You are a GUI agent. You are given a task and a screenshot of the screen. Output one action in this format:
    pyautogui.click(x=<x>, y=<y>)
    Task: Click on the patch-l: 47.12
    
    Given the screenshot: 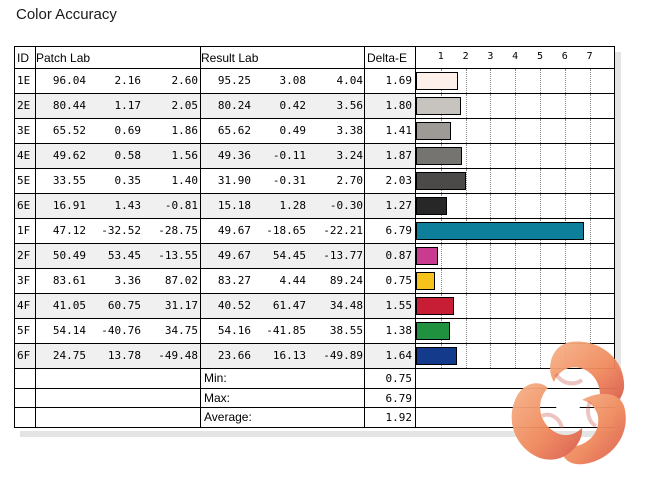 What is the action you would take?
    pyautogui.click(x=69, y=230)
    